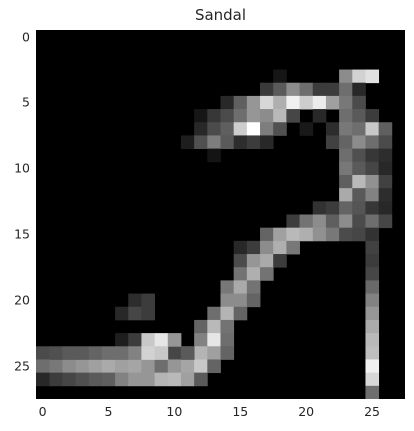  I want to click on y-tick-label: 20, so click(15, 300).